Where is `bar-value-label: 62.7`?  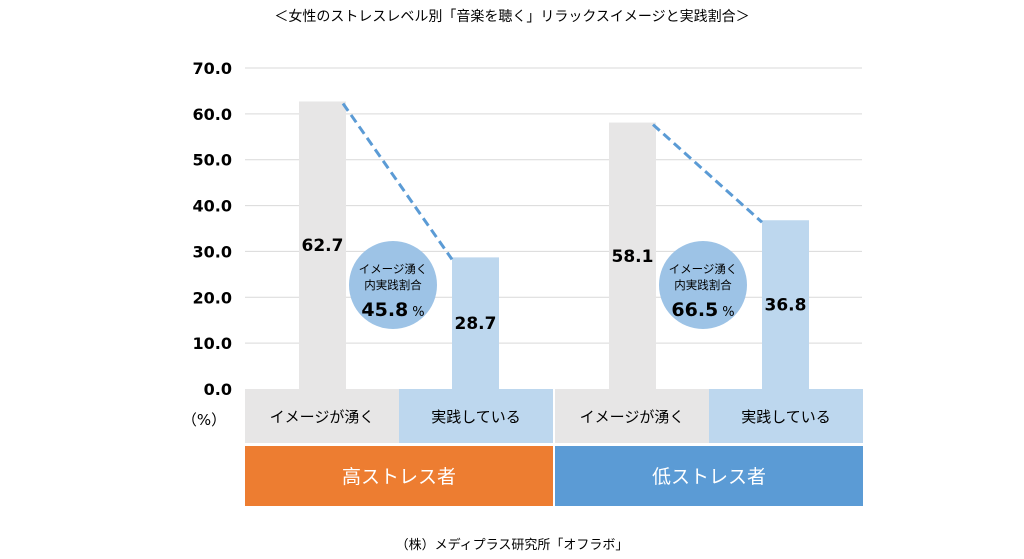 bar-value-label: 62.7 is located at coordinates (323, 246).